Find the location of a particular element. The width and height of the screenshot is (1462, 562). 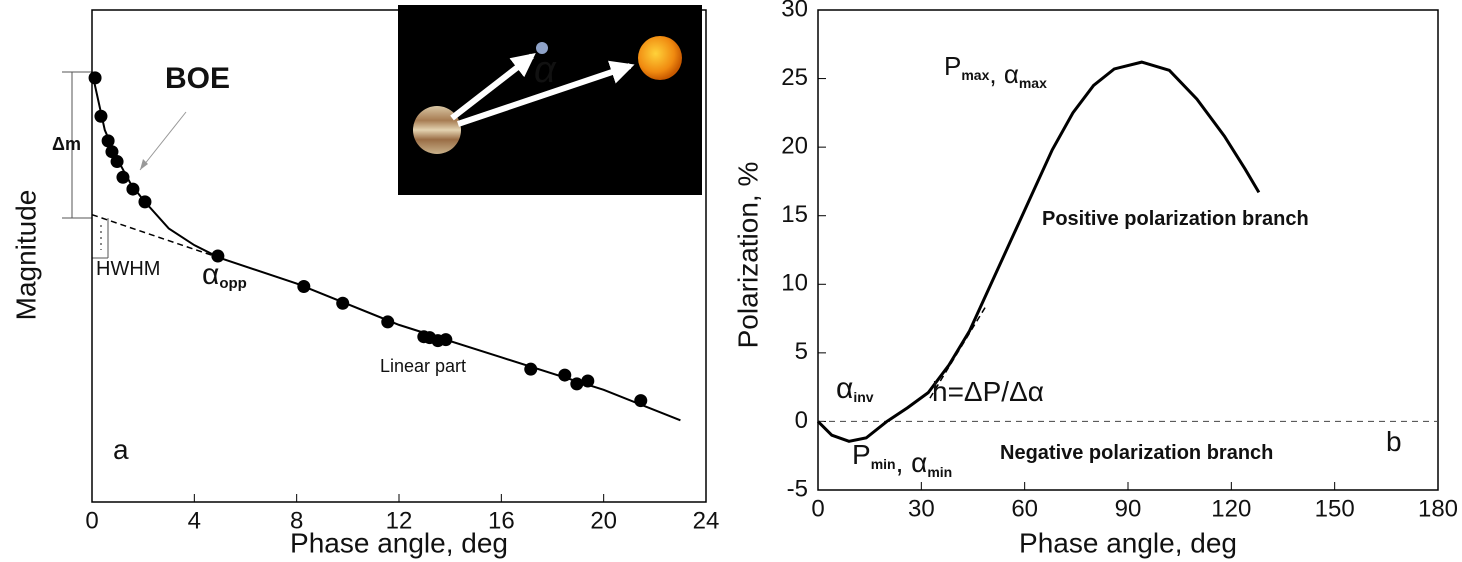

annotation-text: Linear part is located at coordinates (423, 366).